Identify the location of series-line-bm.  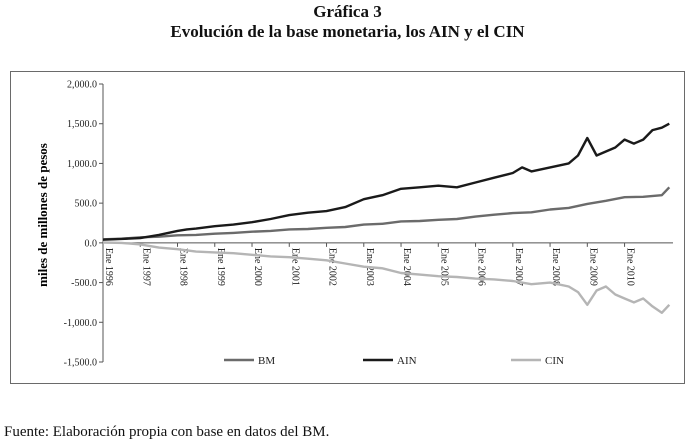
(386, 213).